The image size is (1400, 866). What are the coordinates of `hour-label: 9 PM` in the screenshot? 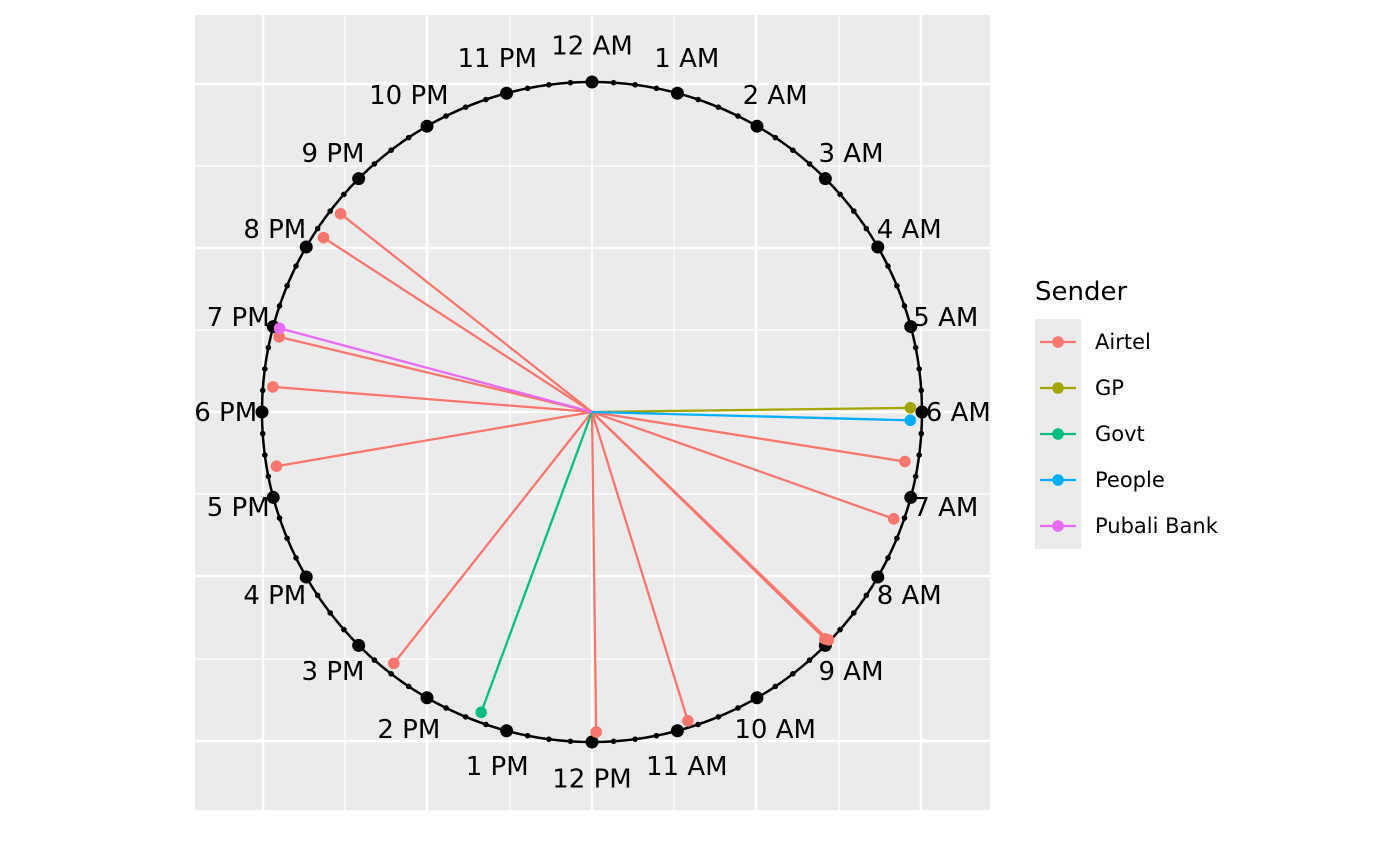 It's located at (333, 154).